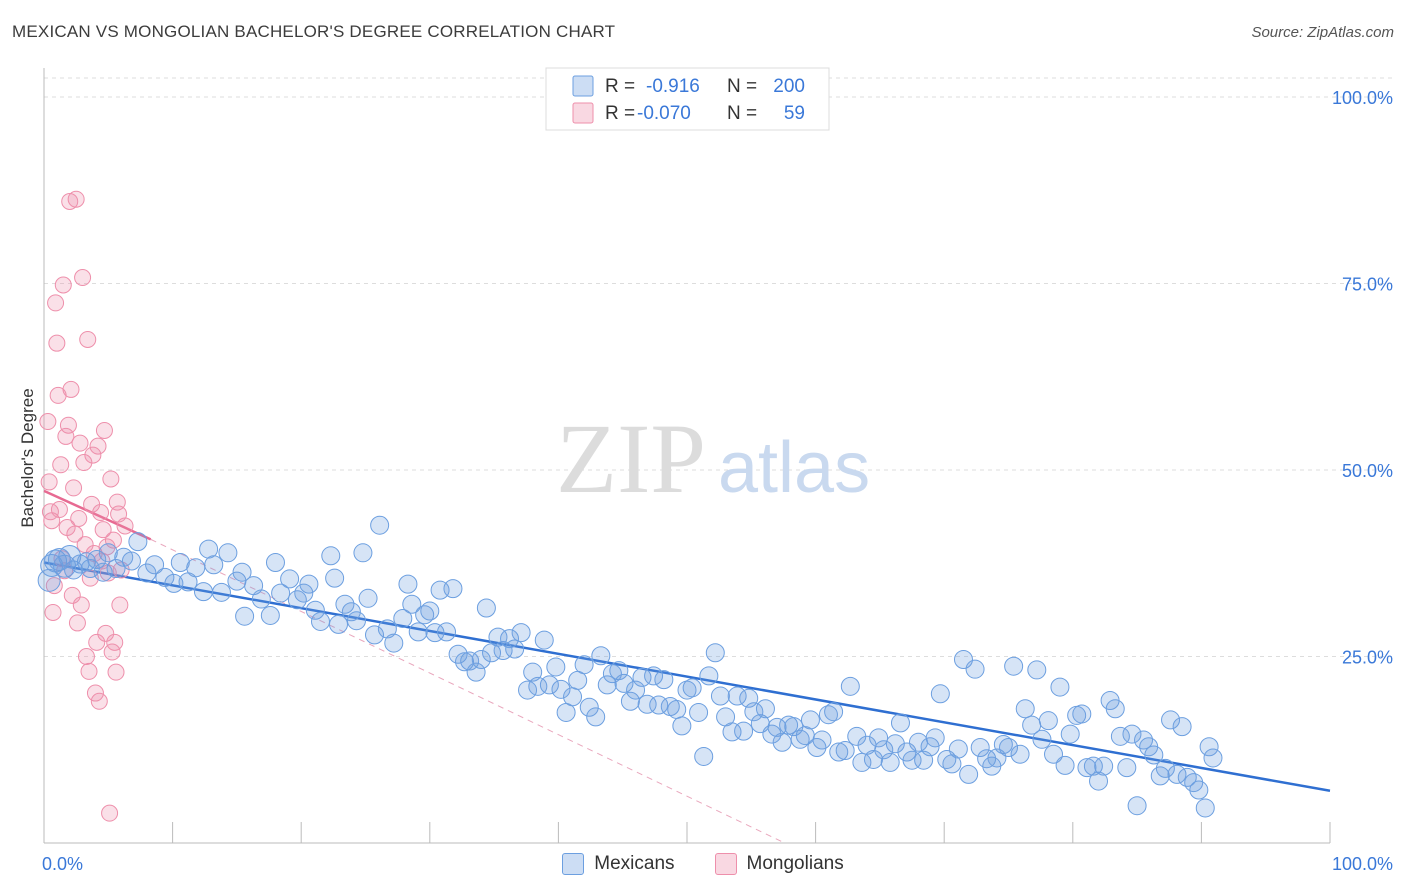 This screenshot has width=1406, height=892. What do you see at coordinates (794, 113) in the screenshot?
I see `stats-n-value: 59` at bounding box center [794, 113].